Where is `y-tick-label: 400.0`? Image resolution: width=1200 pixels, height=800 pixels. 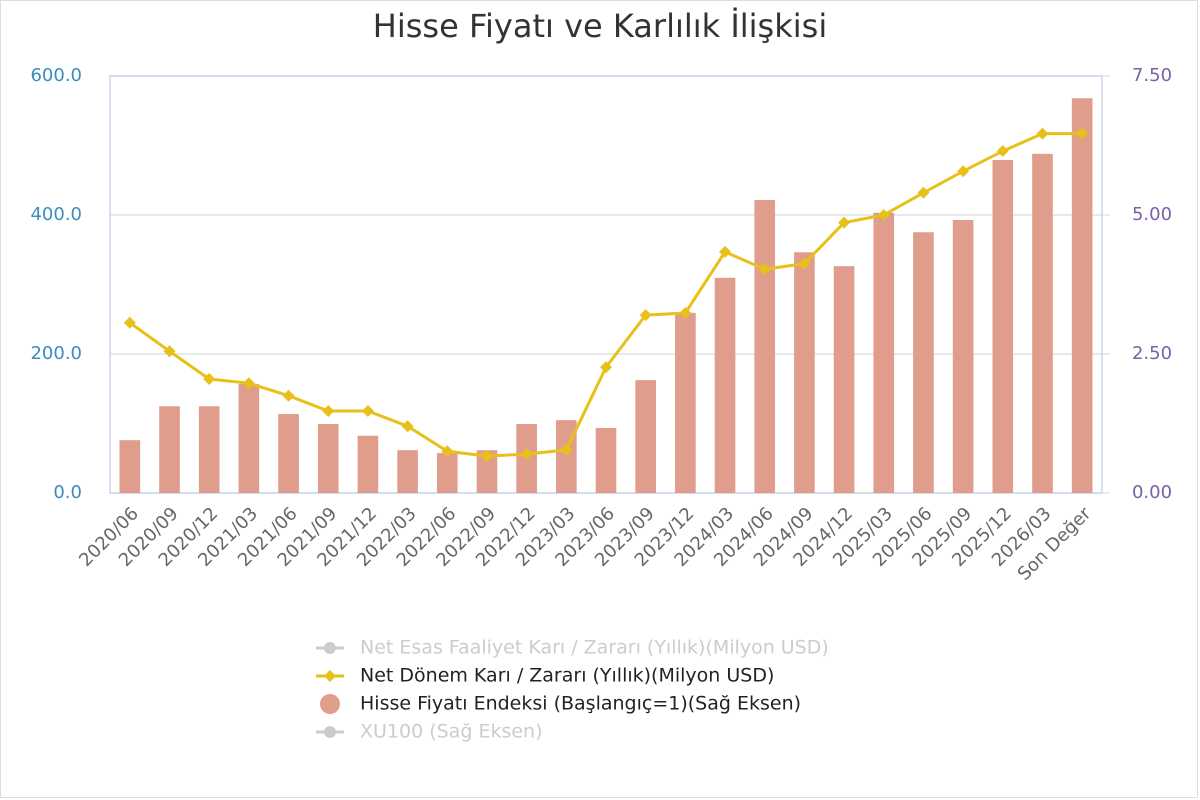 y-tick-label: 400.0 is located at coordinates (56, 214).